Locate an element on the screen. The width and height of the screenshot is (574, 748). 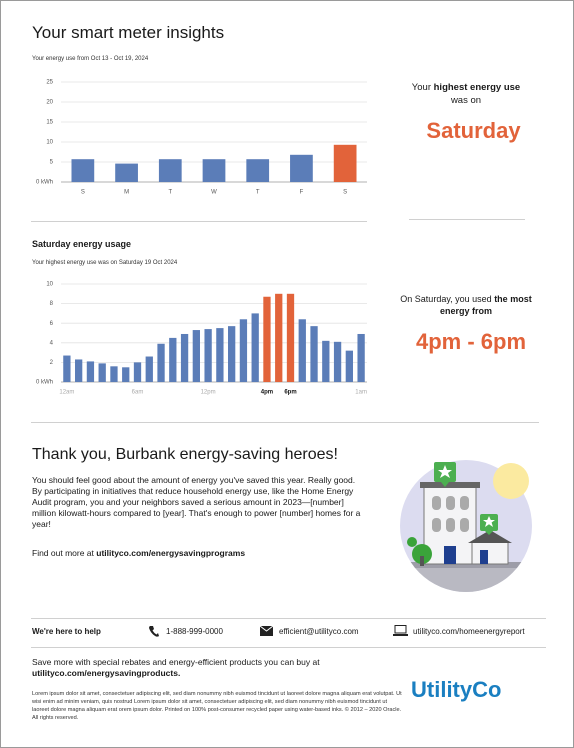
weekly-chart: 0 kWh 5 10 15 20 25 S M T W T F S is located at coordinates (201, 138).